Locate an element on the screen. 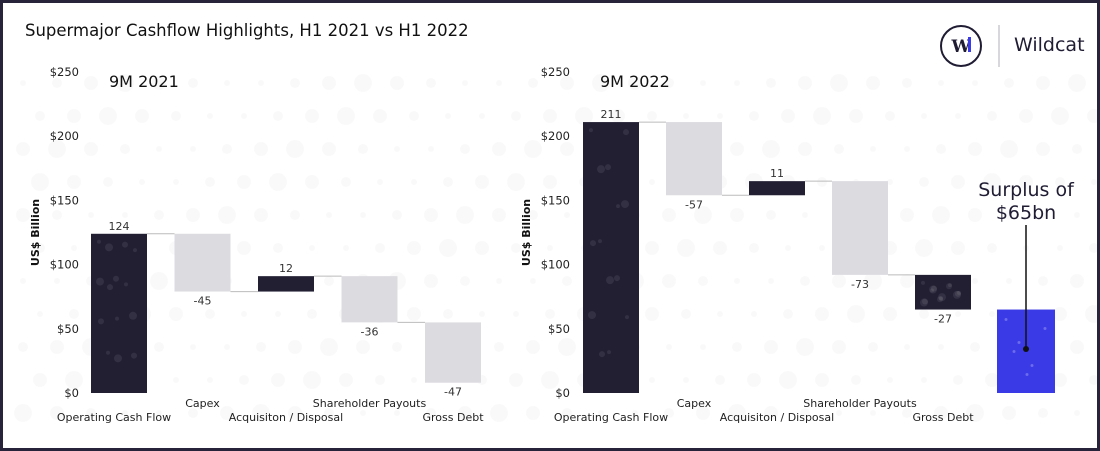 This screenshot has height=451, width=1100. svg-text: W is located at coordinates (960, 47).